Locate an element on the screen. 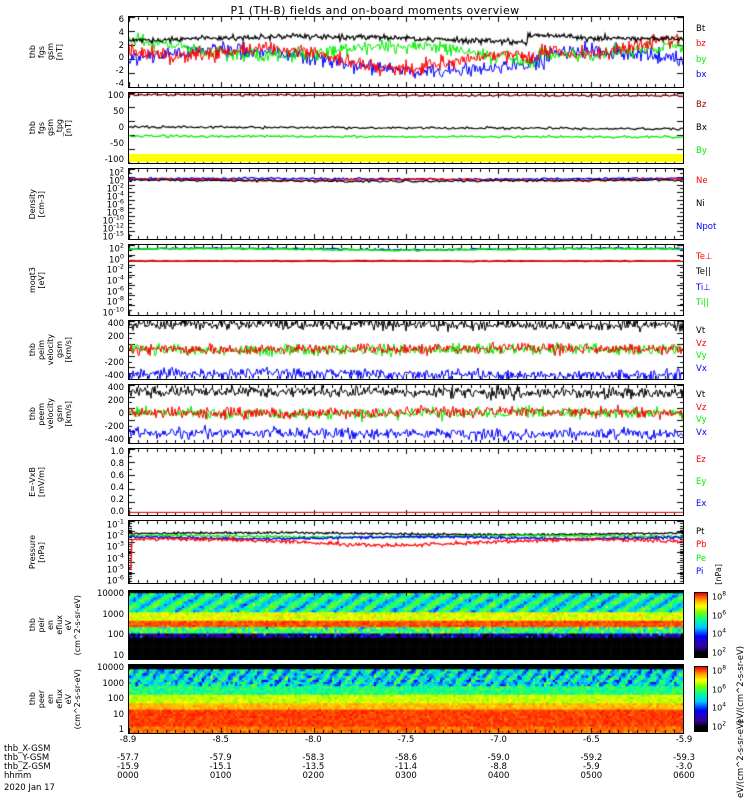 This screenshot has width=750, height=800. ytick-label: 10⁻¹⁵ is located at coordinates (113, 236).